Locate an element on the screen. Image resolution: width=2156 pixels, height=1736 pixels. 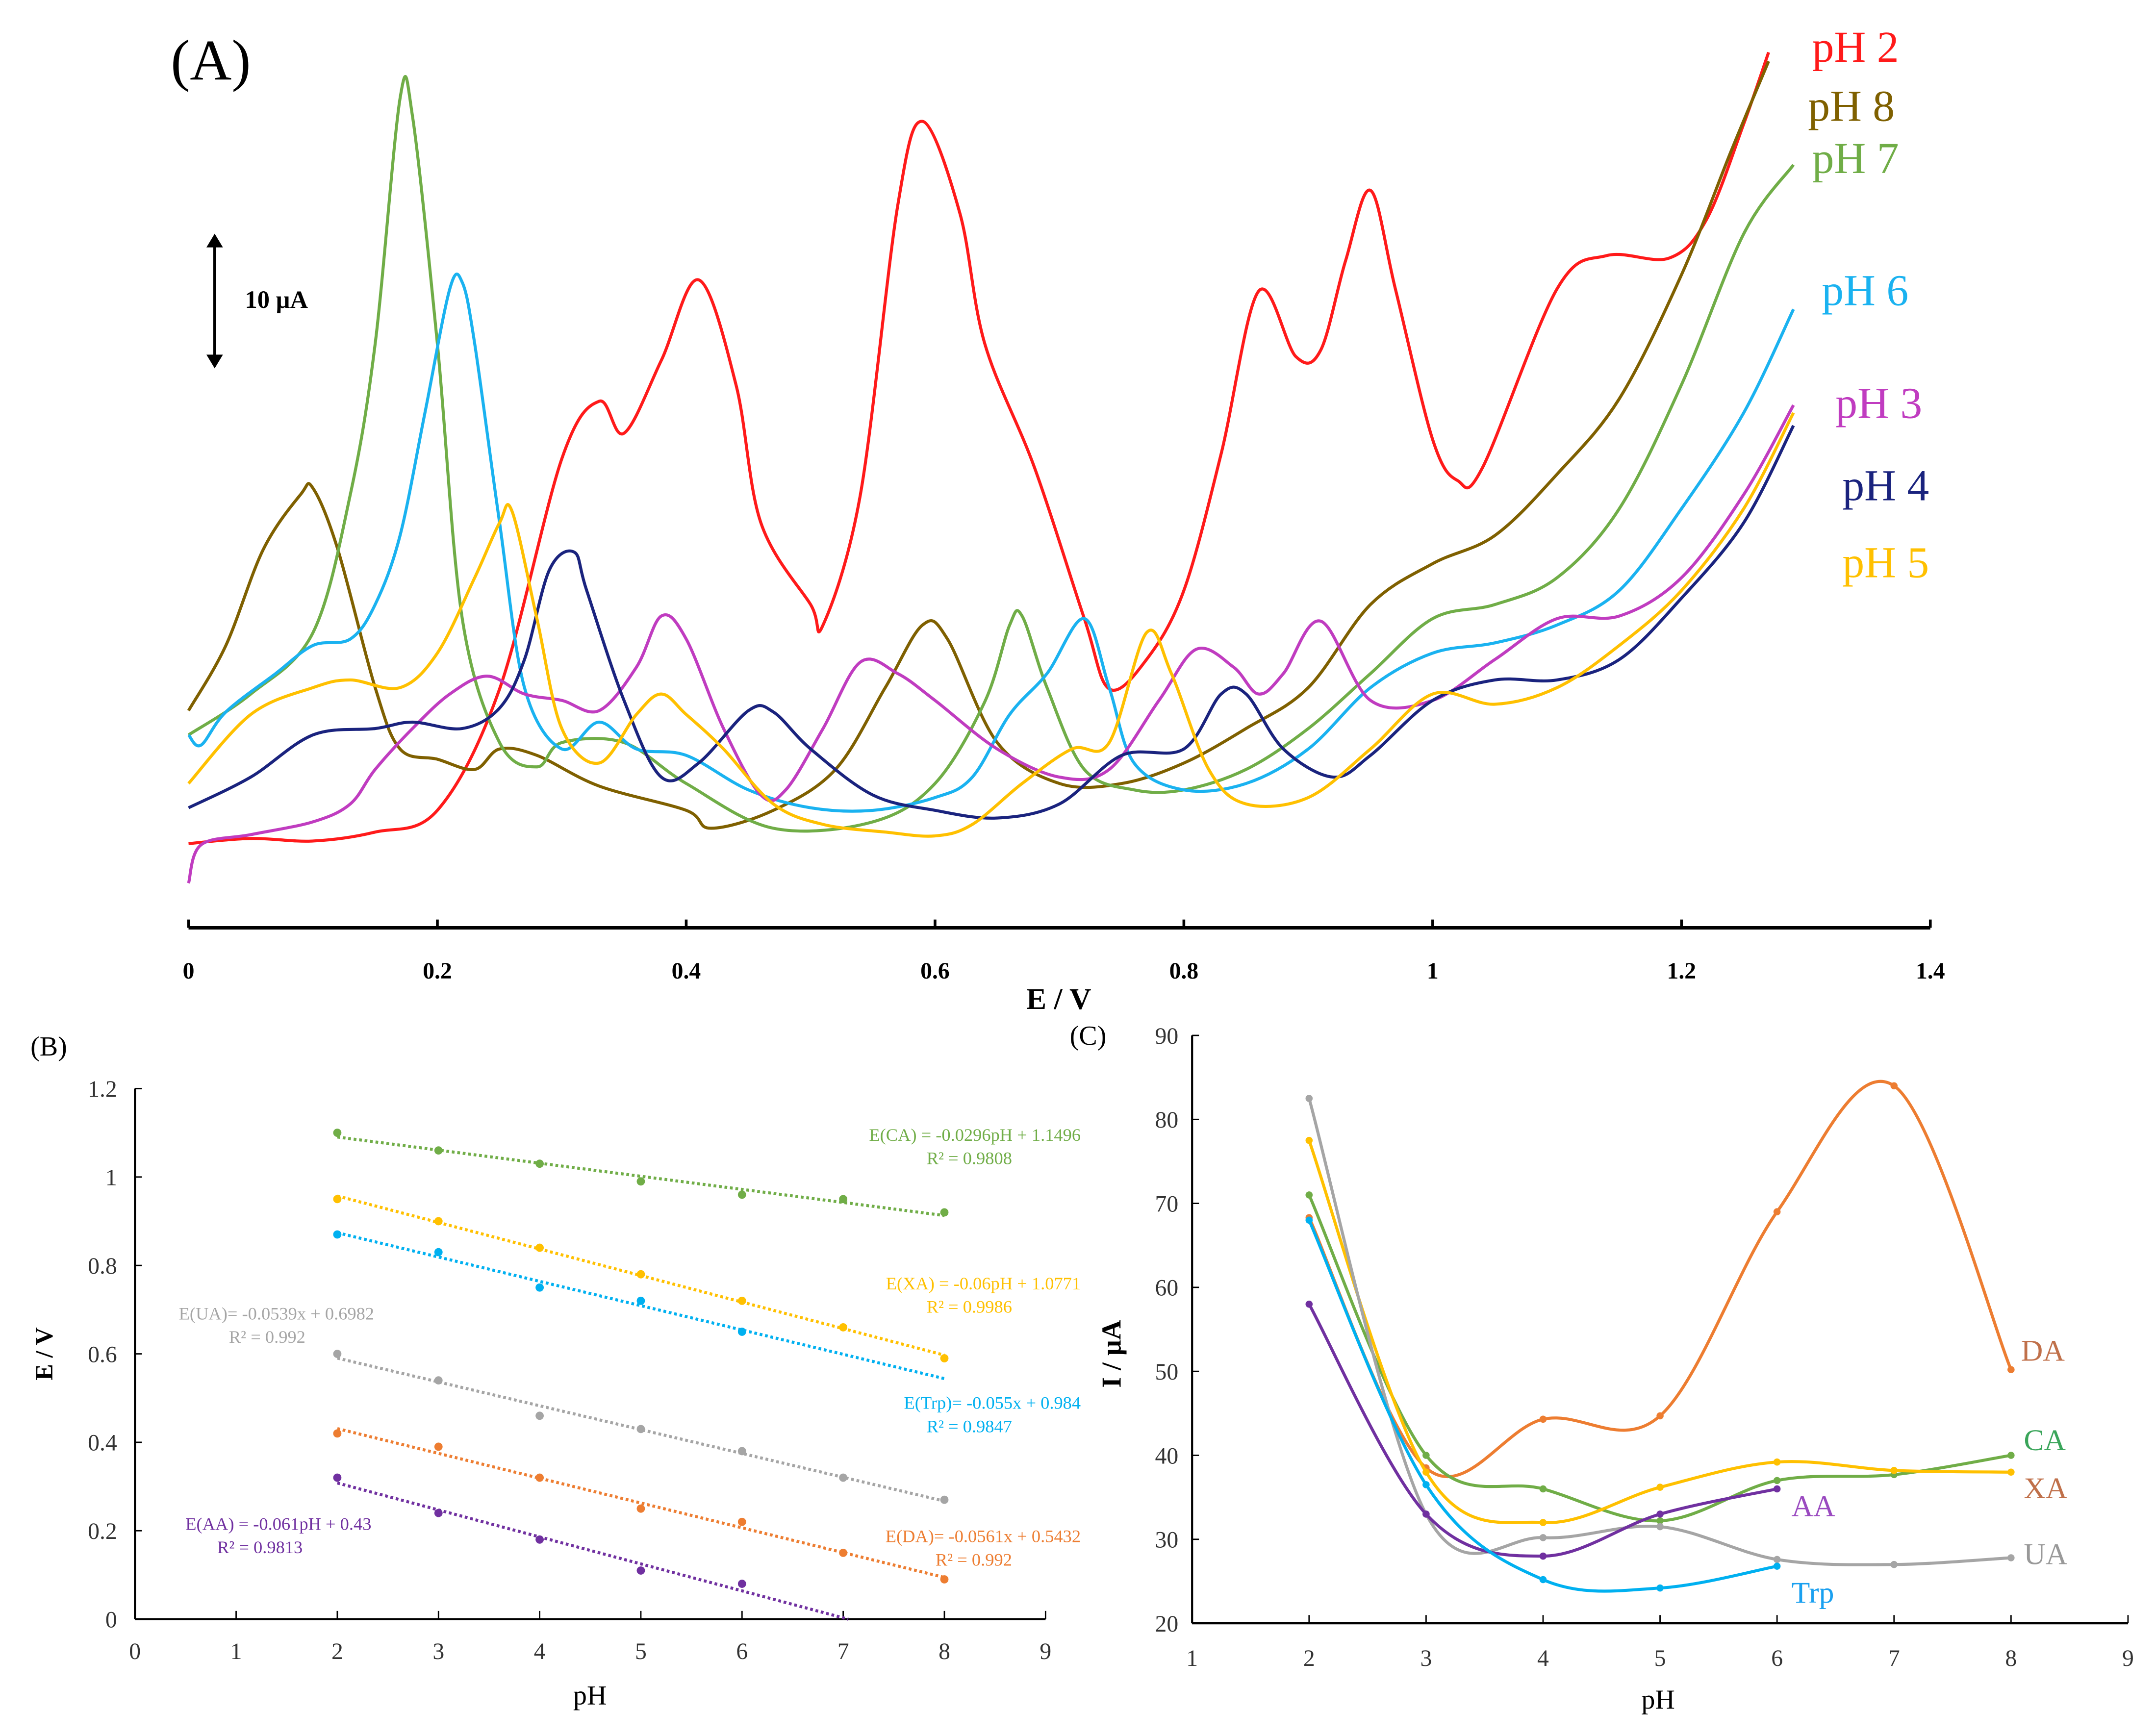
series-label-ca: CA is located at coordinates (2045, 1441).